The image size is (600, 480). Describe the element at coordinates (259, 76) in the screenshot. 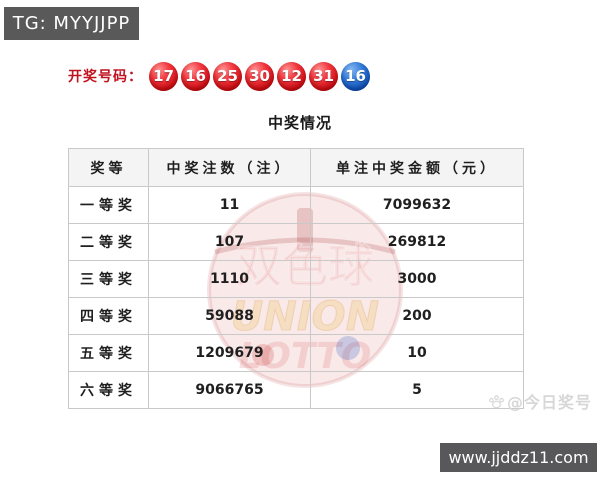

I see `lottery-ball-red: 30` at that location.